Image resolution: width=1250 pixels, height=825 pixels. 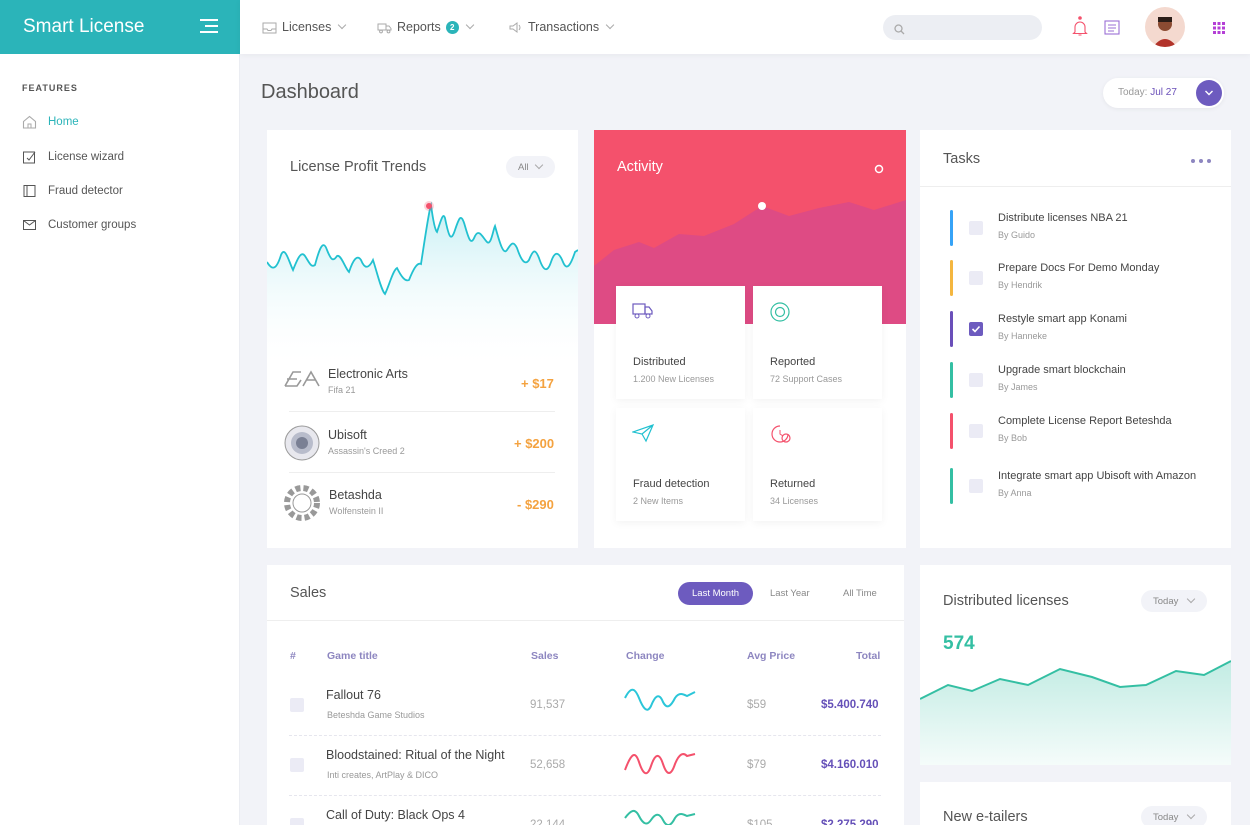 I want to click on ea-logo, so click(x=303, y=381).